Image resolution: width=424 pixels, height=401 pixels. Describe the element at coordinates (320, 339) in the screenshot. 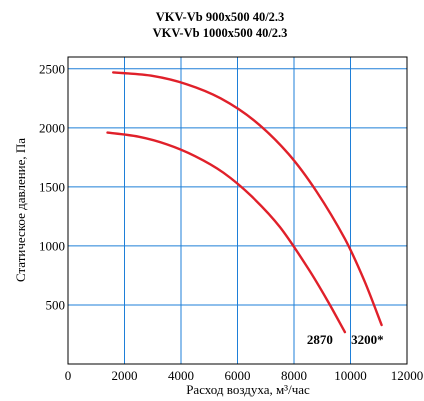

I see `series-label-1: 2870` at that location.